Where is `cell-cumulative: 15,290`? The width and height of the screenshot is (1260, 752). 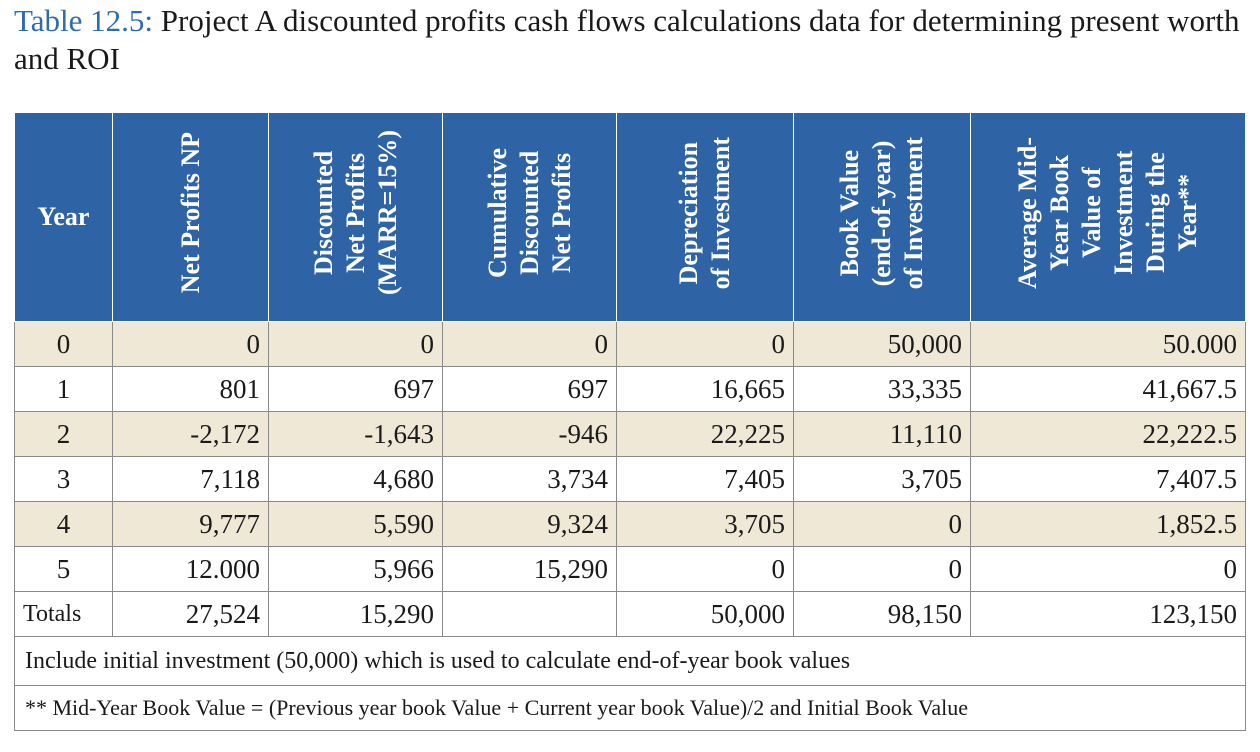 cell-cumulative: 15,290 is located at coordinates (529, 569).